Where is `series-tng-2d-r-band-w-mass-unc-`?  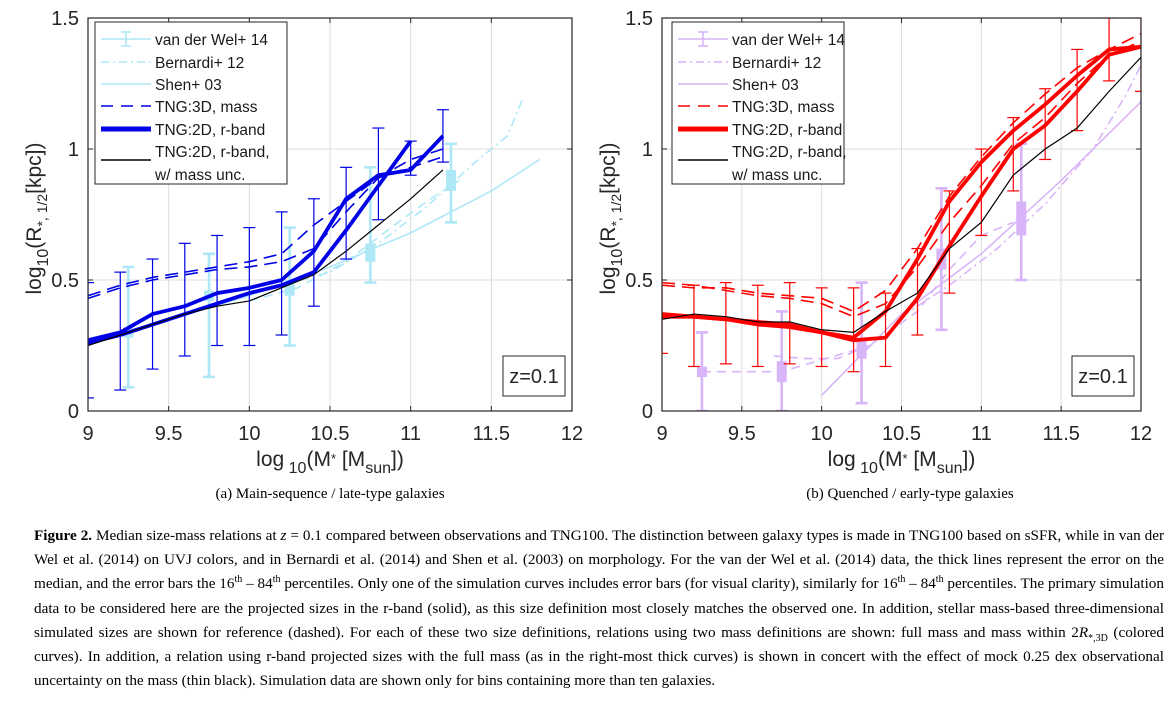 series-tng-2d-r-band-w-mass-unc- is located at coordinates (266, 258).